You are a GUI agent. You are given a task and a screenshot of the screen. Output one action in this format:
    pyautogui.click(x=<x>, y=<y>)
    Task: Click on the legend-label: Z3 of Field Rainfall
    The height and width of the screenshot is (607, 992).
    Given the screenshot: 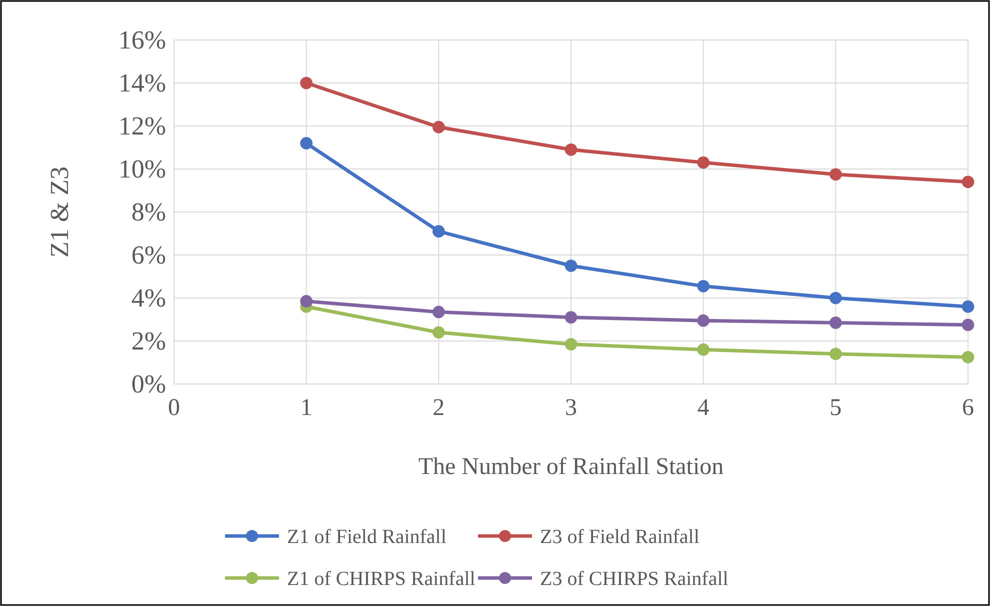 What is the action you would take?
    pyautogui.click(x=620, y=537)
    